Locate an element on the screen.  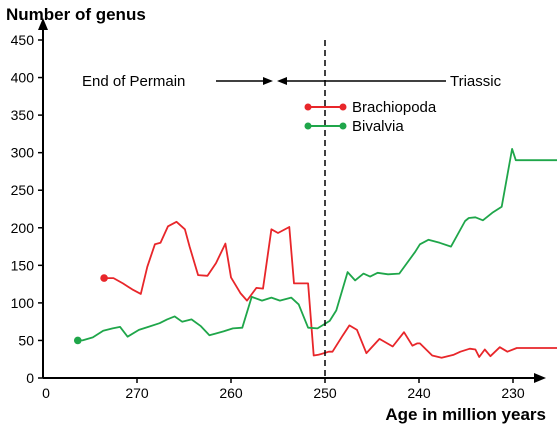
y-tick-label-350: 350 is located at coordinates (23, 115).